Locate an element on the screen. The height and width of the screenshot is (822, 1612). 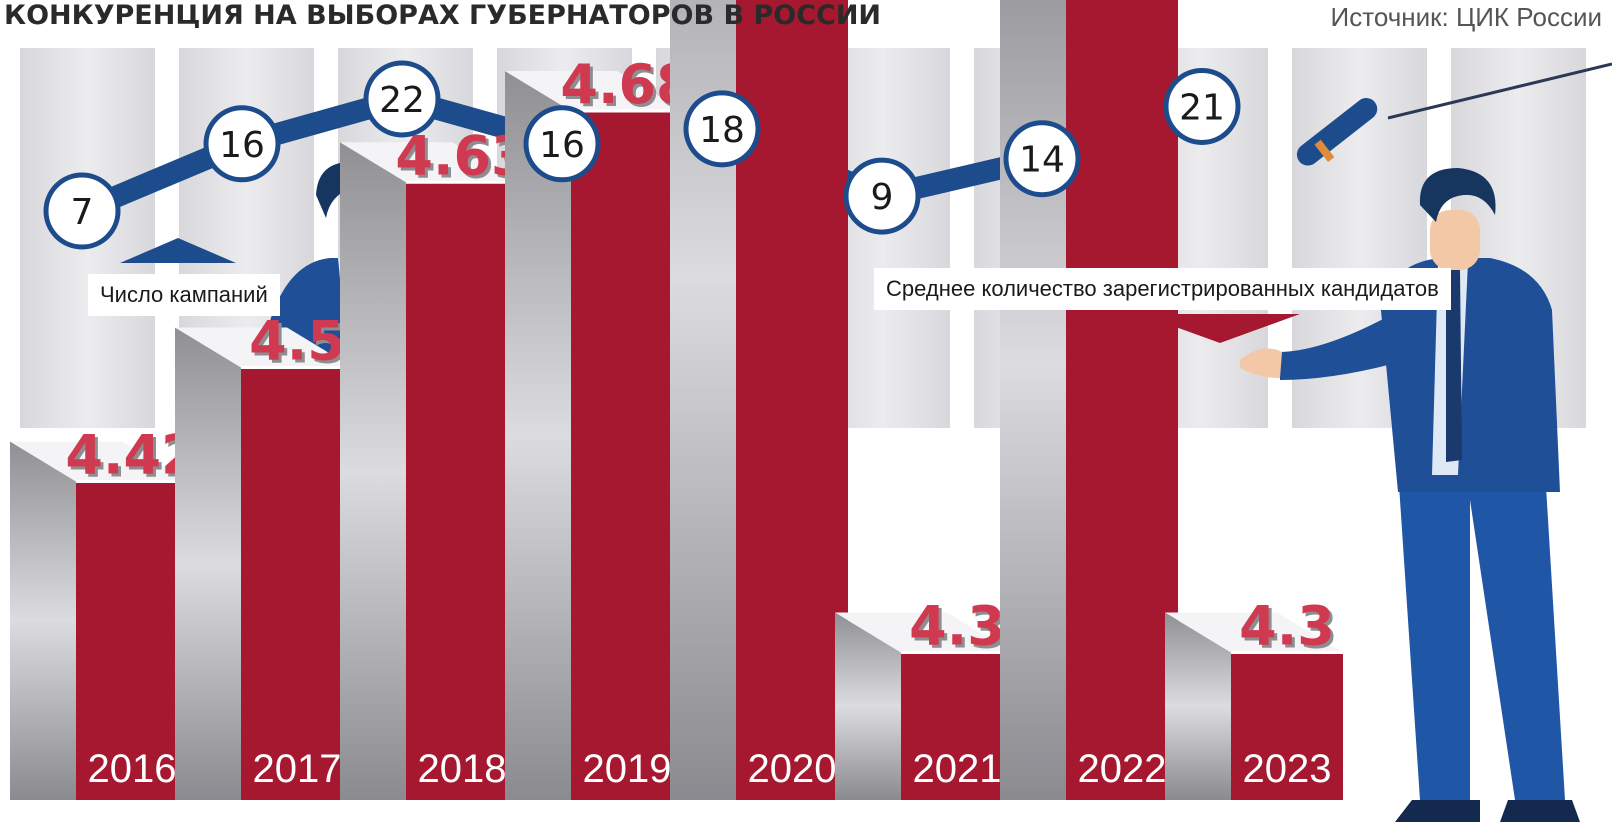
bar-2022: 4.784.782022 is located at coordinates (1089, 400).